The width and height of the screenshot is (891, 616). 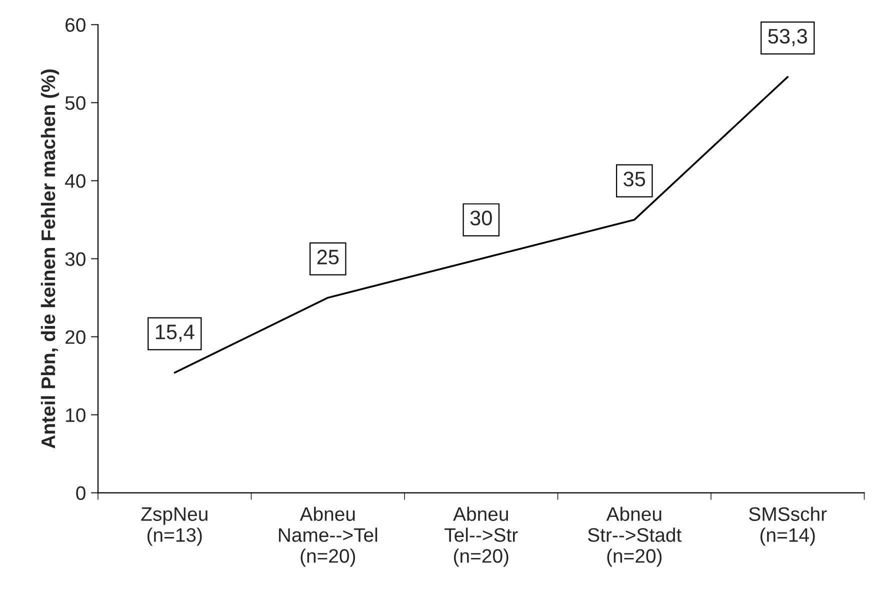 I want to click on x-tick-label: Abneu Str-->Stadt (n=20), so click(x=635, y=536).